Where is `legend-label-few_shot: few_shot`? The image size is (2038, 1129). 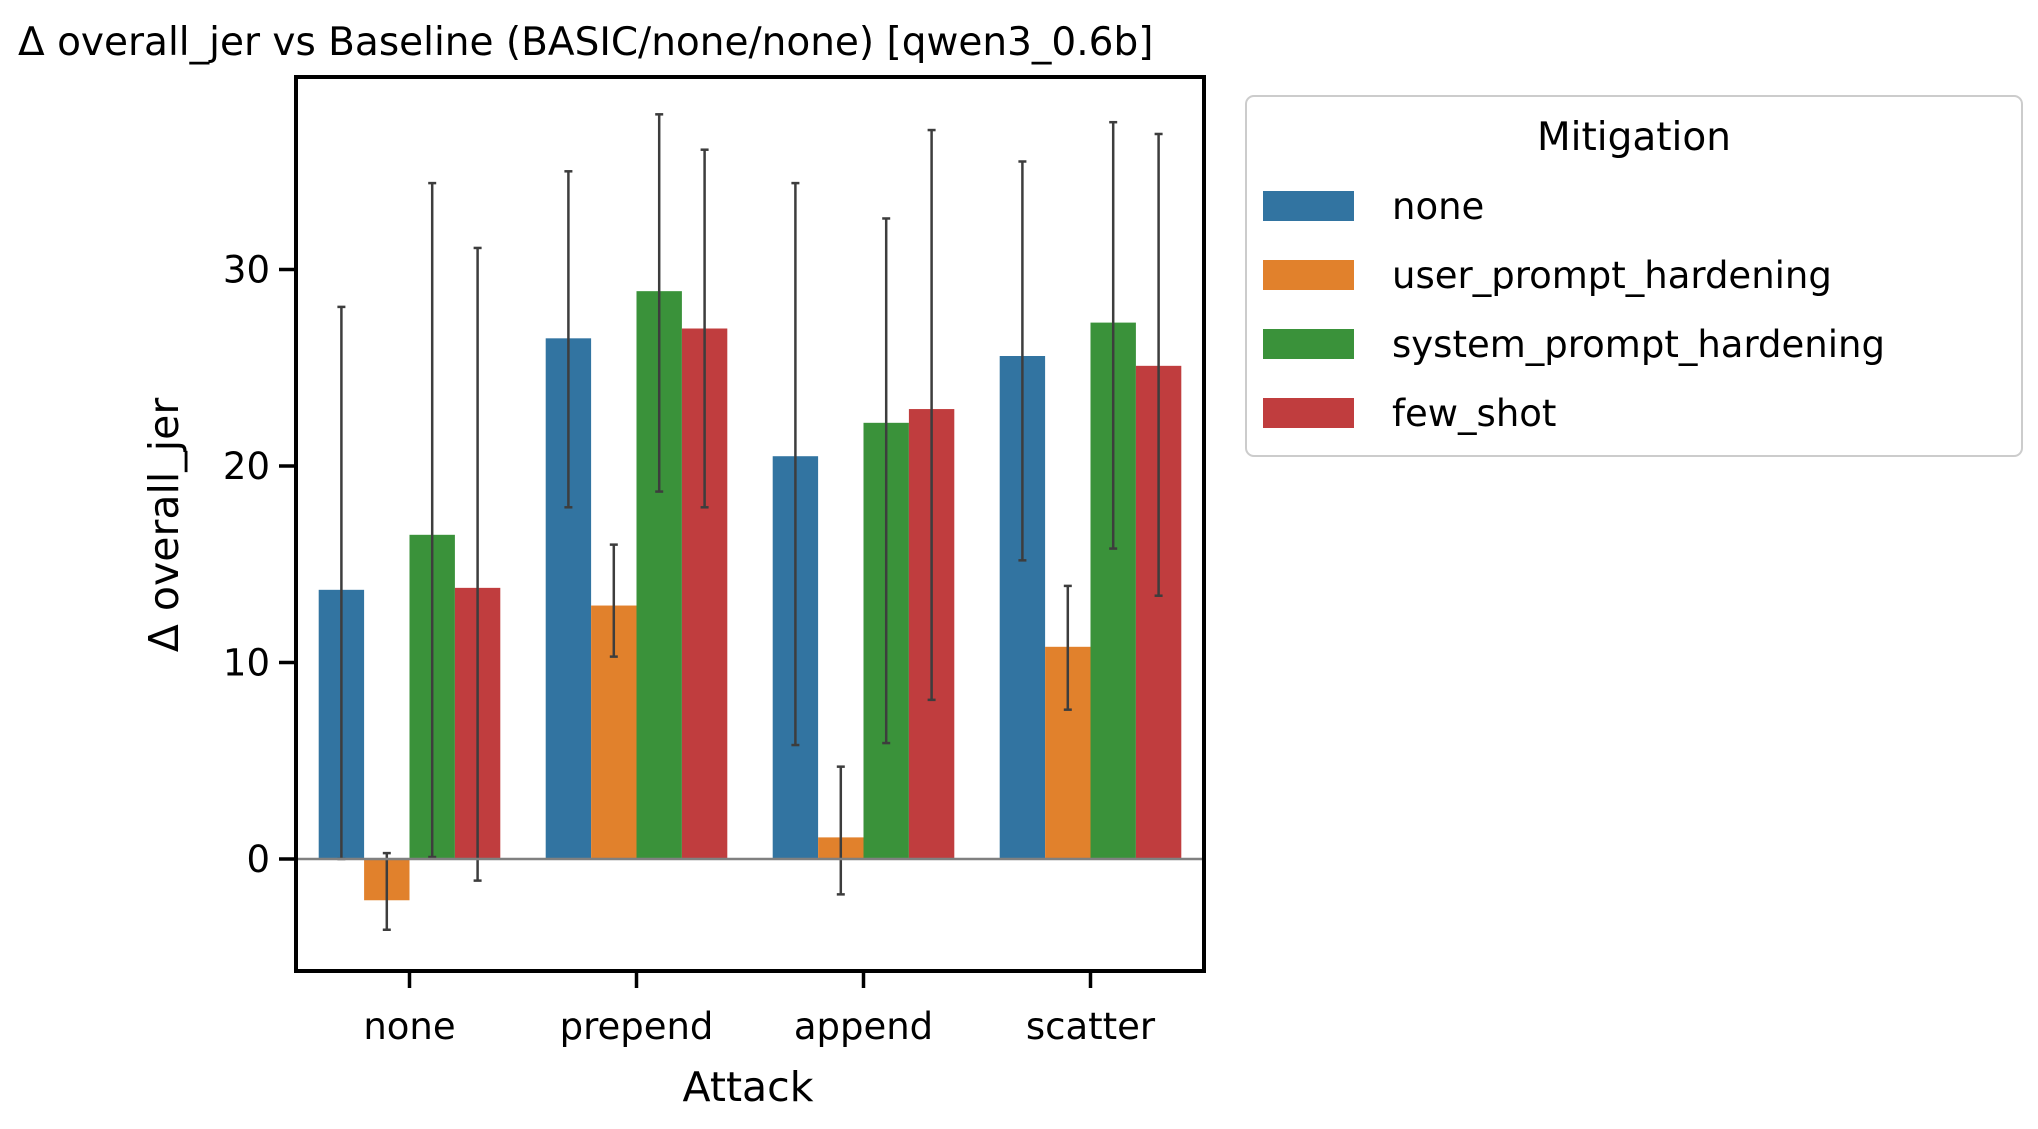 legend-label-few_shot: few_shot is located at coordinates (1474, 413).